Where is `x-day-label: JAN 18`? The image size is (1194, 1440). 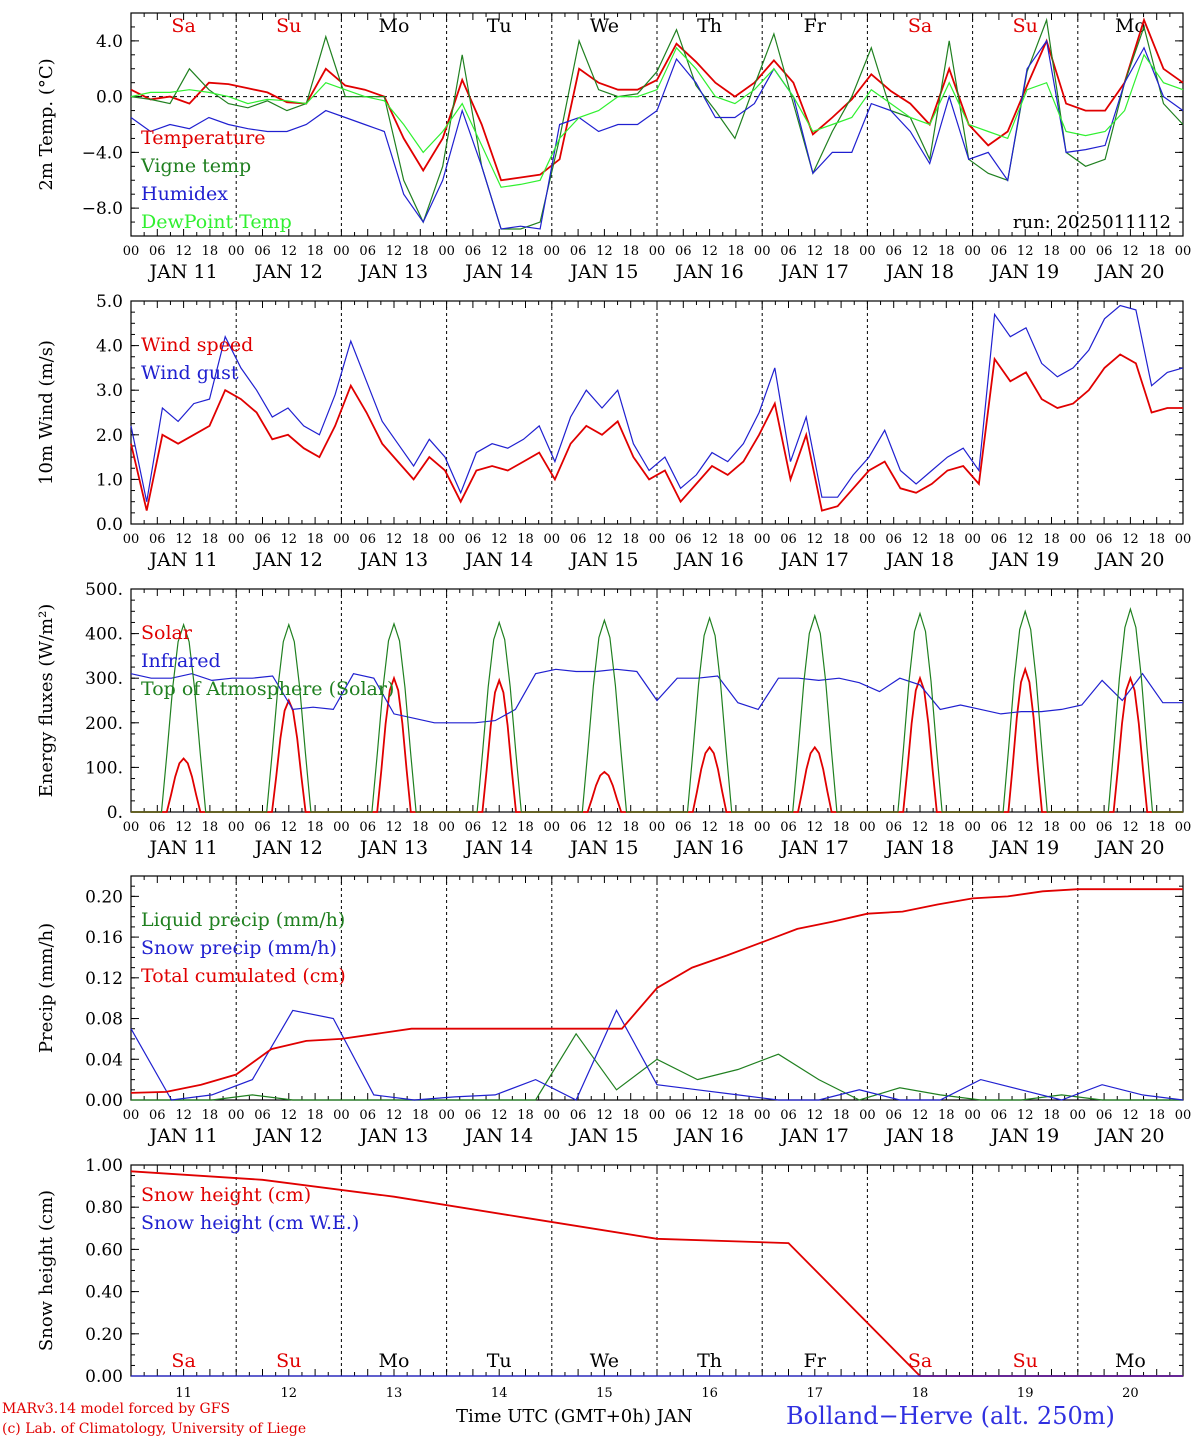 x-day-label: JAN 18 is located at coordinates (919, 848).